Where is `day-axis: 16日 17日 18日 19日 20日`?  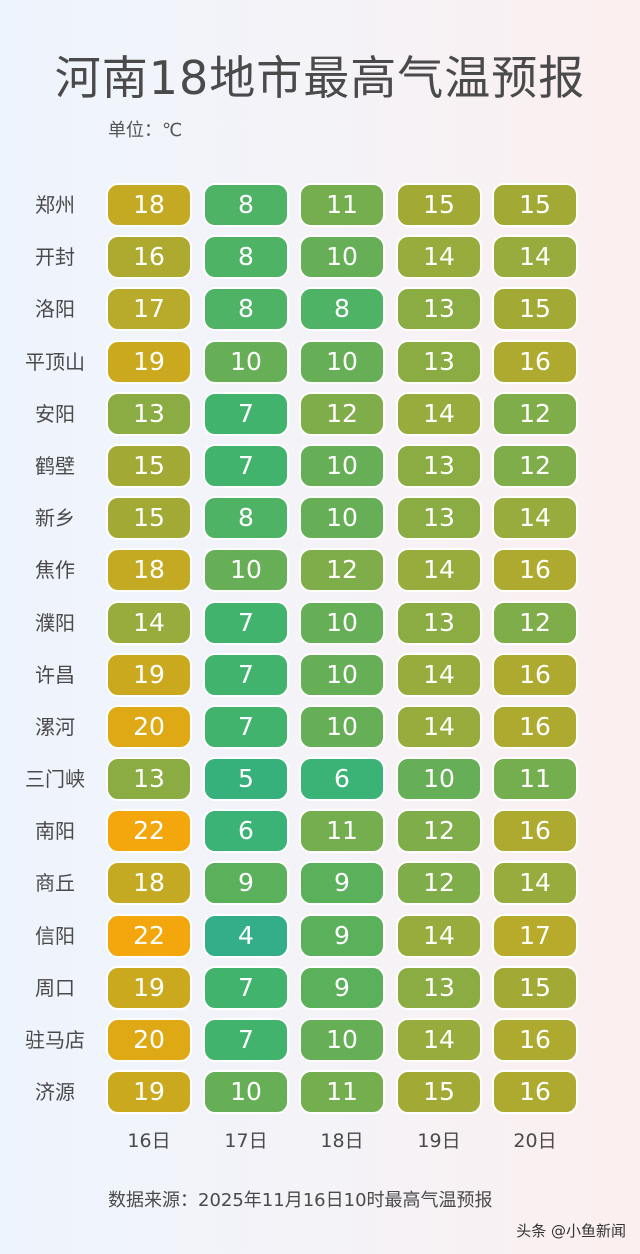 day-axis: 16日 17日 18日 19日 20日 is located at coordinates (320, 1141).